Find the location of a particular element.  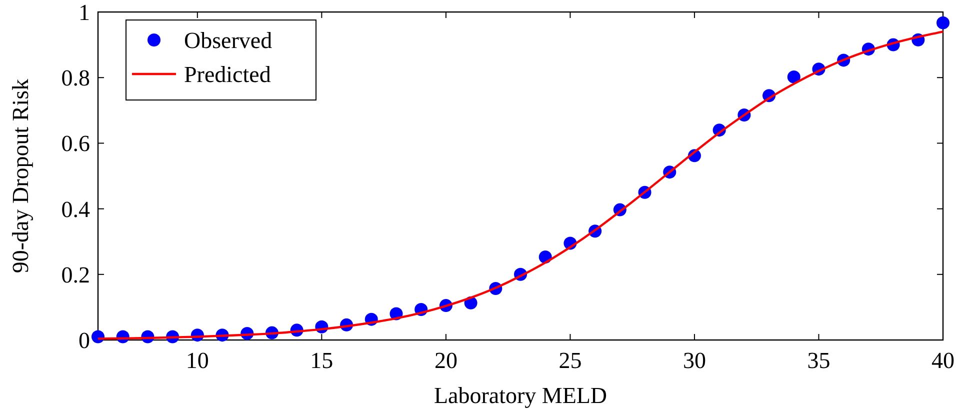

legend-label: Predicted is located at coordinates (228, 74).